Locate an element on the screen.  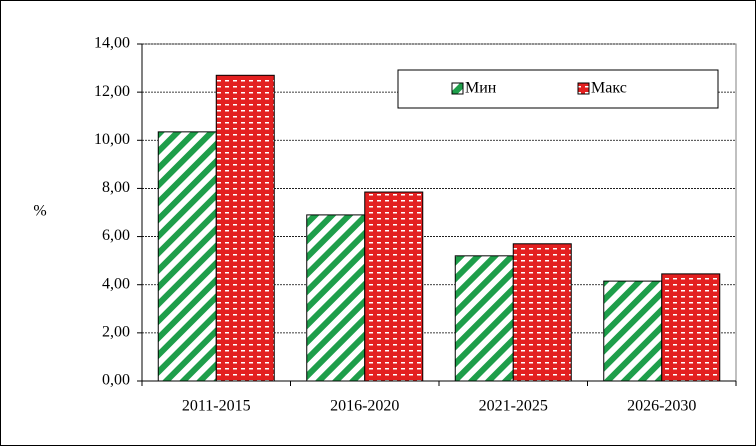
y-tick-label: 2,00 is located at coordinates (116, 332).